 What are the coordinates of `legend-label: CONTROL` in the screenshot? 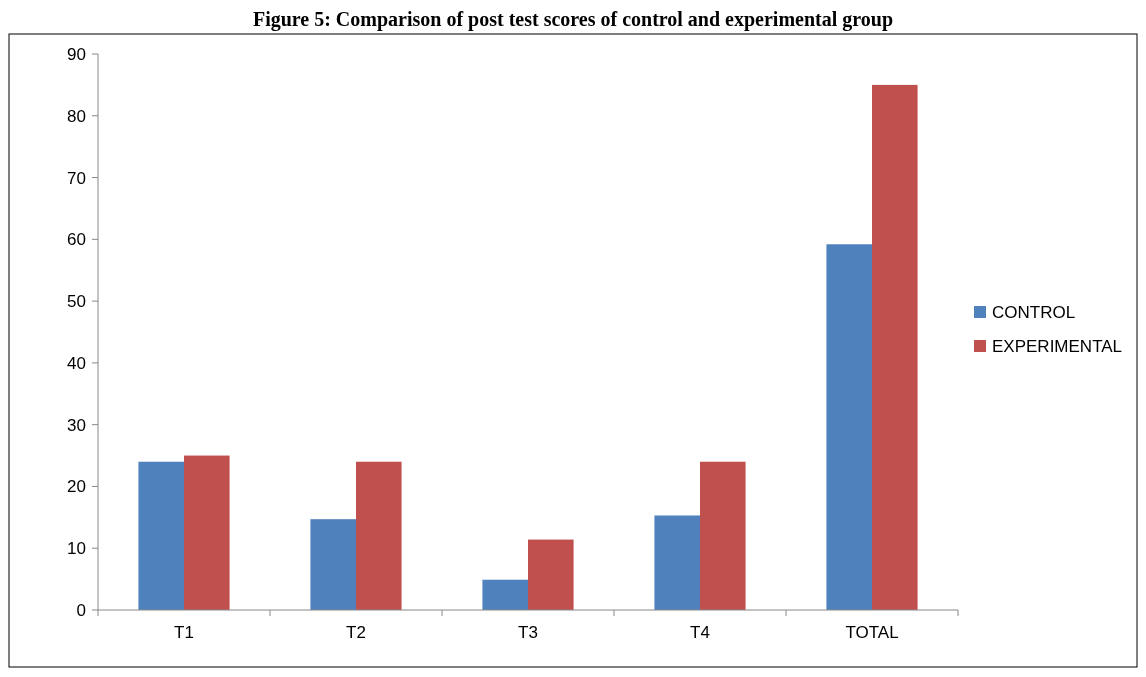 It's located at (1034, 312).